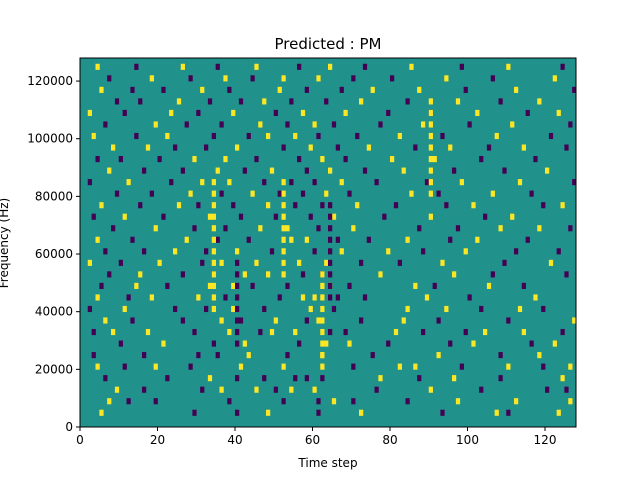 Image resolution: width=640 pixels, height=485 pixels. What do you see at coordinates (328, 44) in the screenshot?
I see `chart-title: Predicted : PM` at bounding box center [328, 44].